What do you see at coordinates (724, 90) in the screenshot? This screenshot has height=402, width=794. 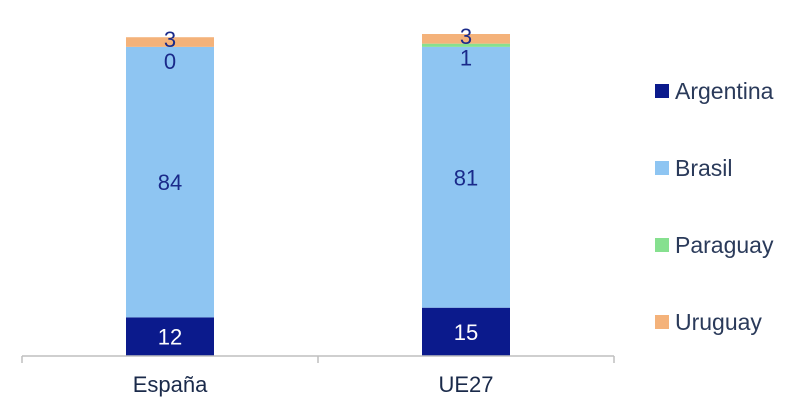 I see `legend-label: Argentina` at bounding box center [724, 90].